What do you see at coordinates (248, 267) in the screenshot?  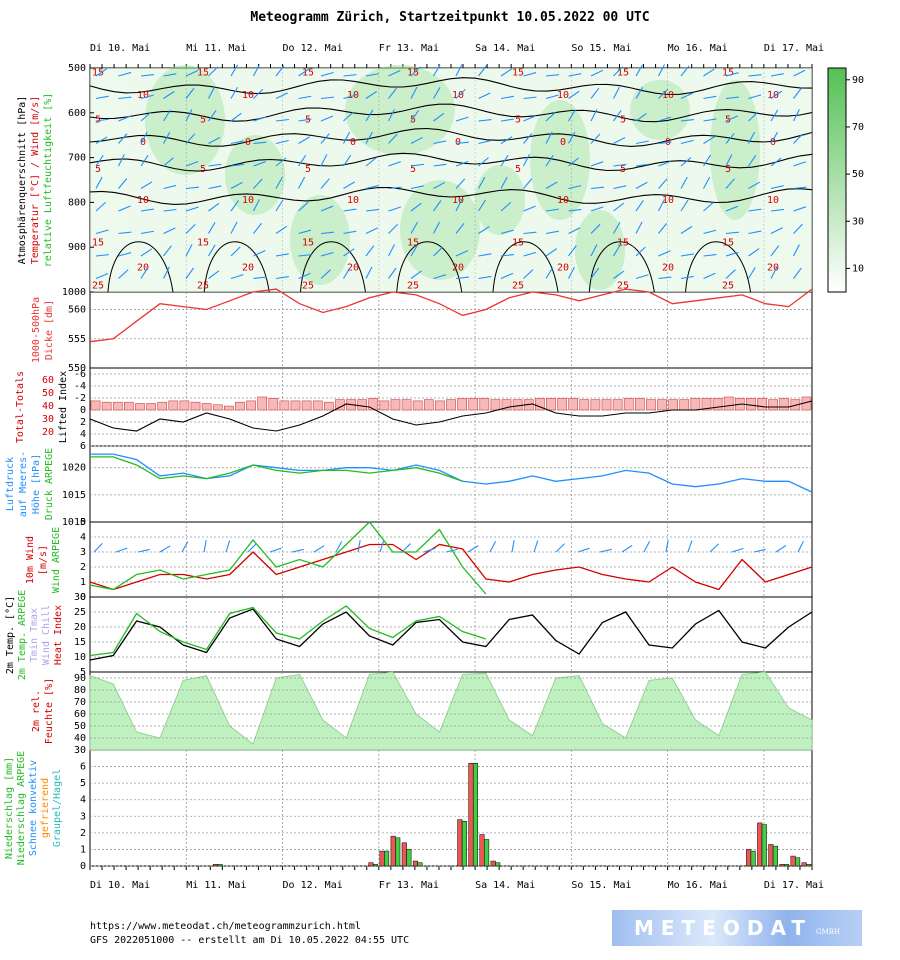 I see `temperature-contour-label: 20` at bounding box center [248, 267].